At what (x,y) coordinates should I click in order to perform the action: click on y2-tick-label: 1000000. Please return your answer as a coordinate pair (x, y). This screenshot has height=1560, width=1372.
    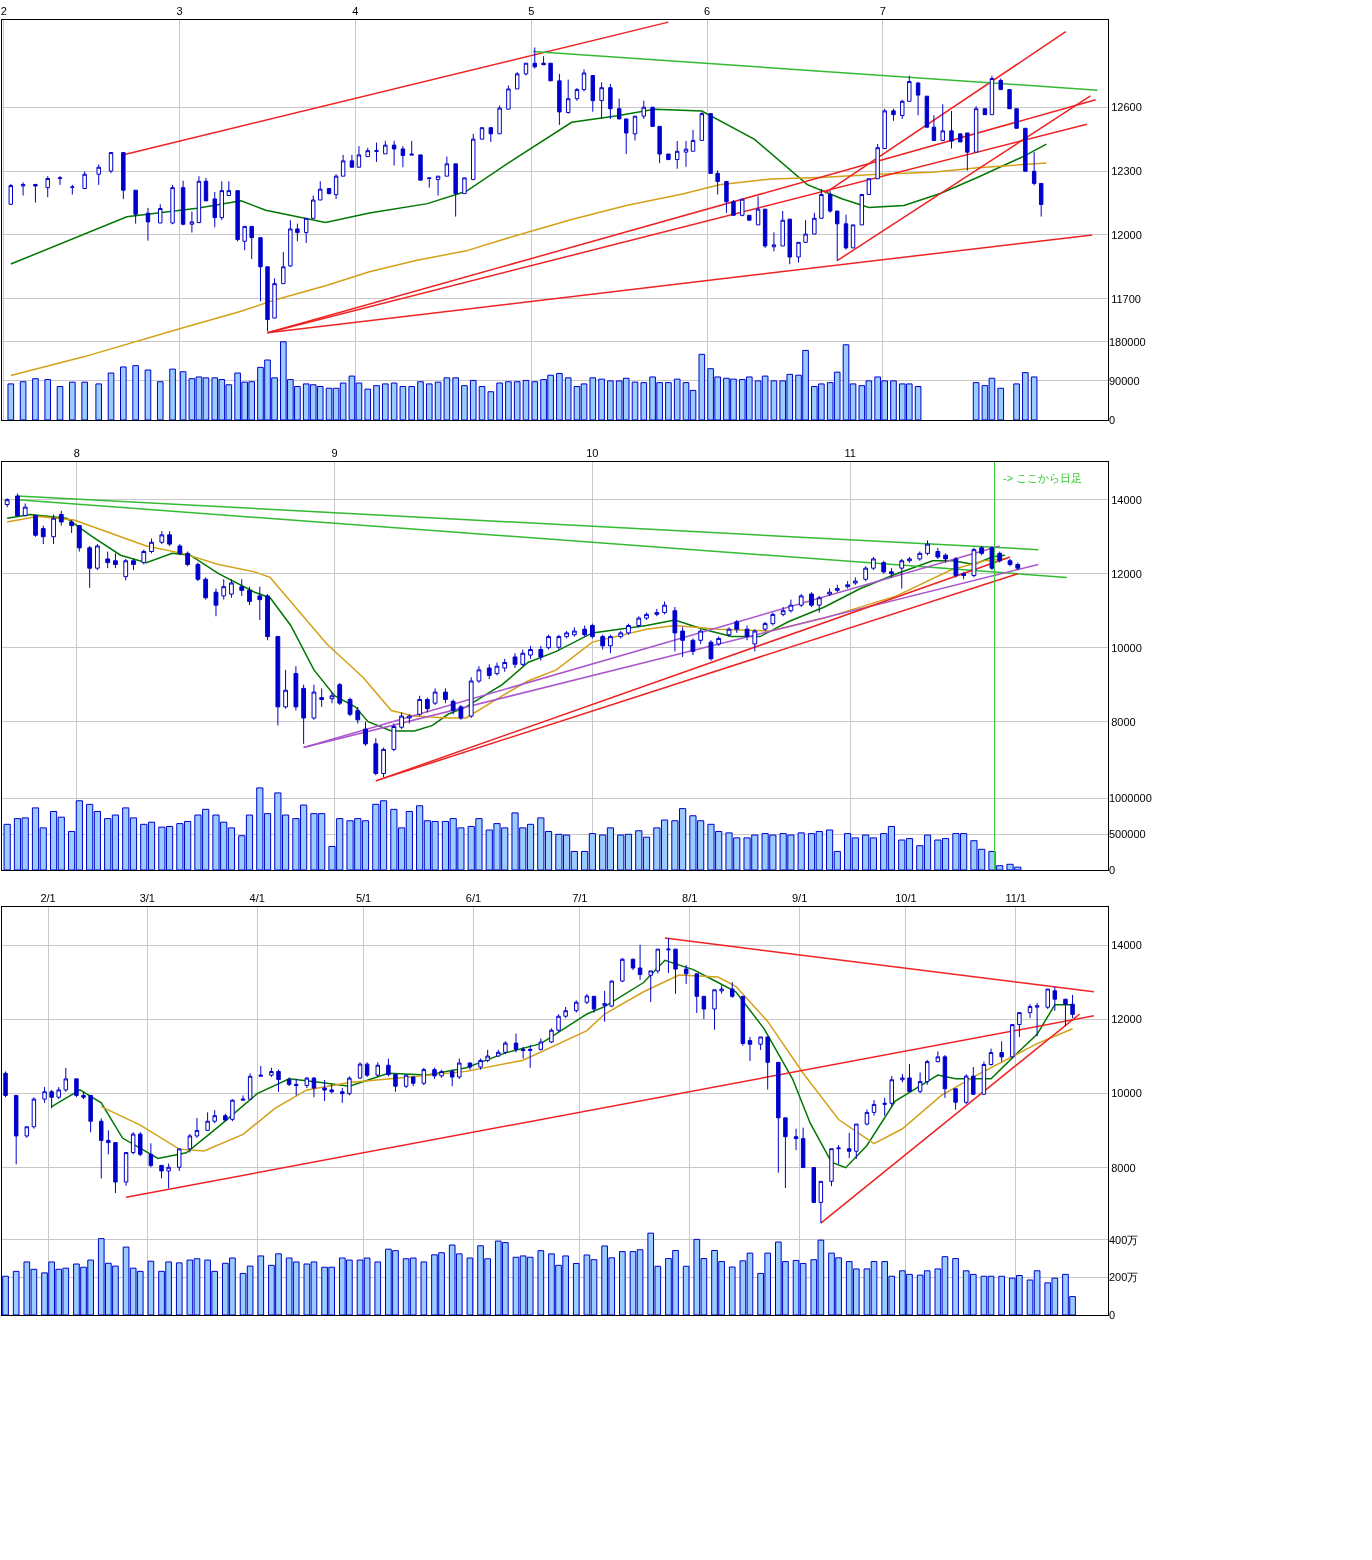
    Looking at the image, I should click on (1130, 798).